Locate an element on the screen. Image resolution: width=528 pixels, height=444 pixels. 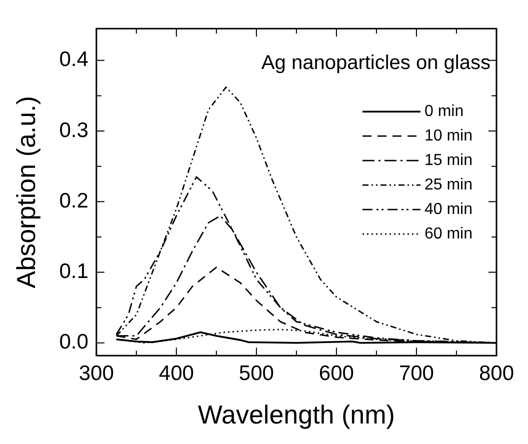
text: Ag nanoparticles on glass is located at coordinates (375, 63).